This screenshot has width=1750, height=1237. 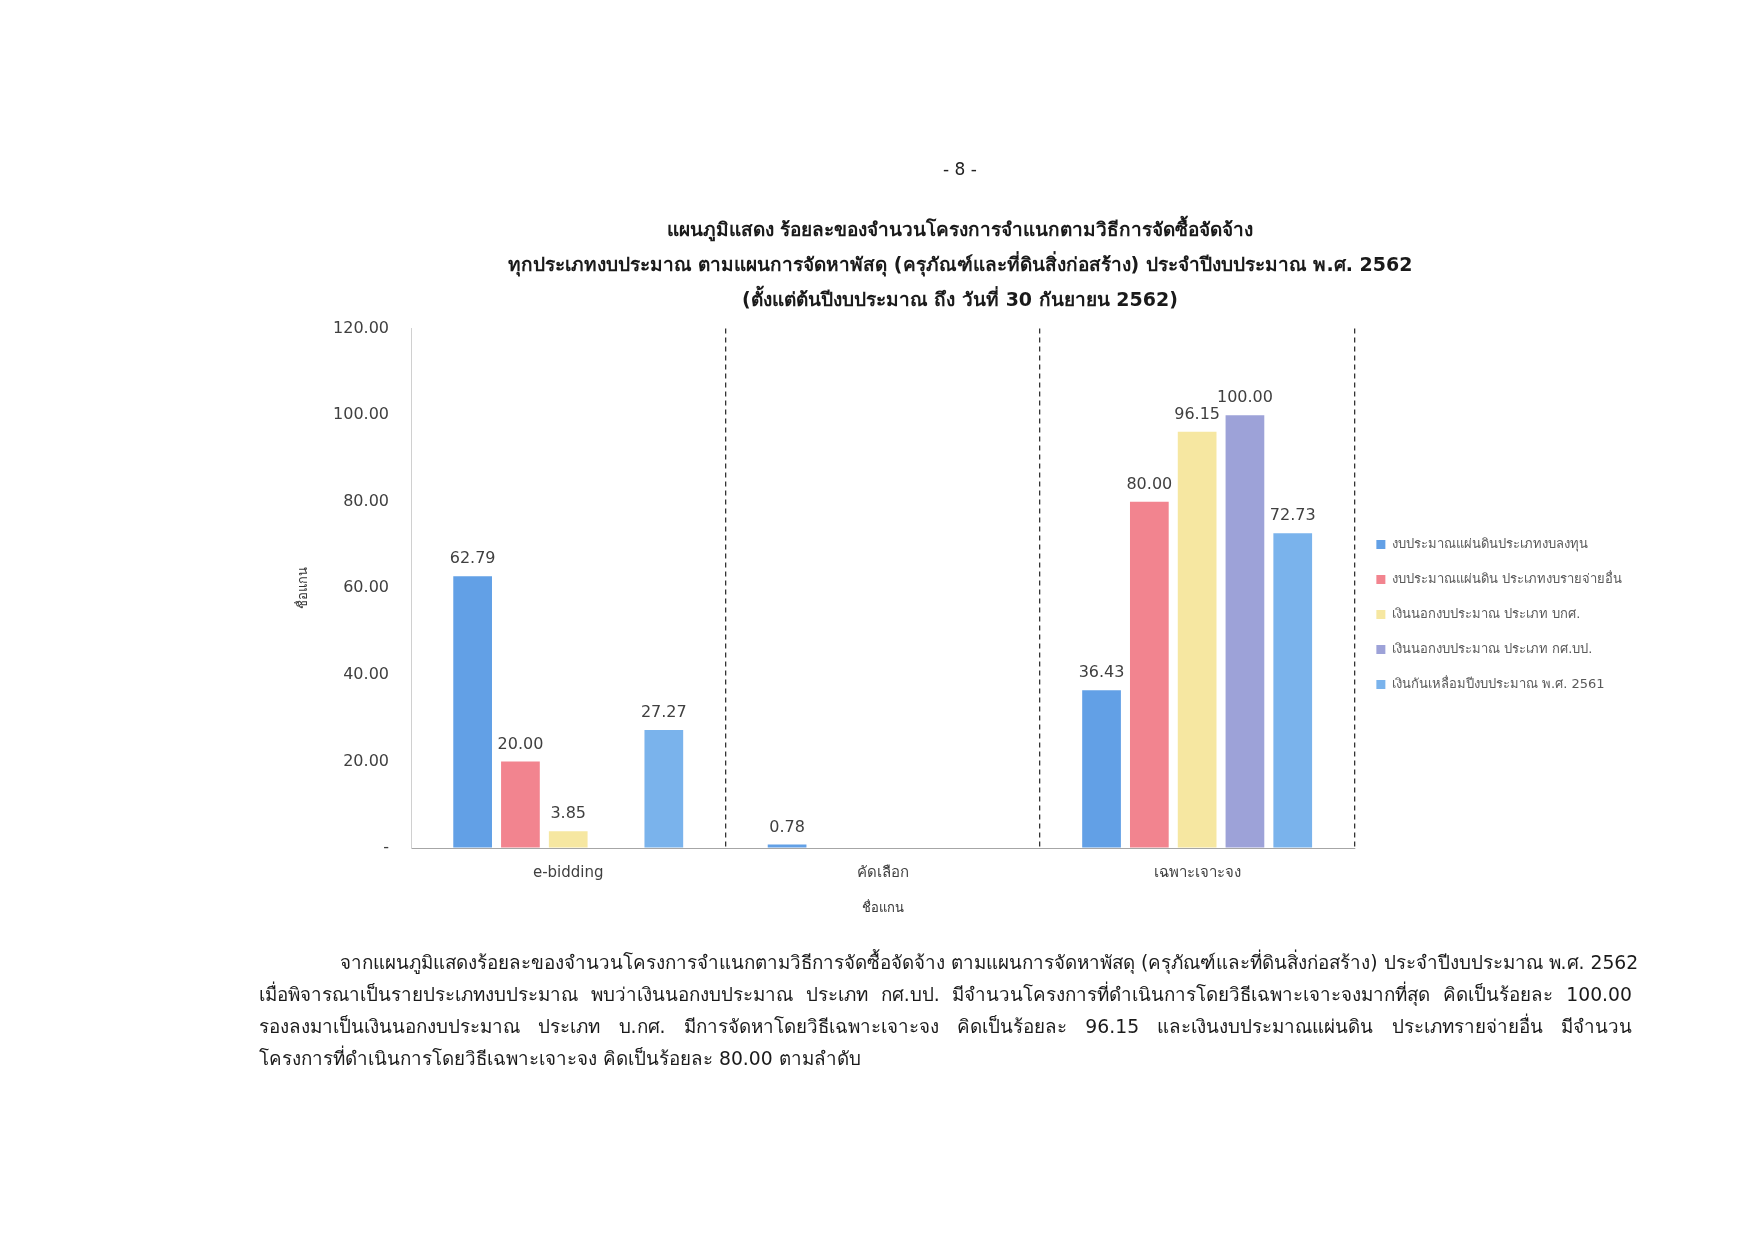 I want to click on x-tick-label: เฉพาะเจาะจง, so click(x=1197, y=871).